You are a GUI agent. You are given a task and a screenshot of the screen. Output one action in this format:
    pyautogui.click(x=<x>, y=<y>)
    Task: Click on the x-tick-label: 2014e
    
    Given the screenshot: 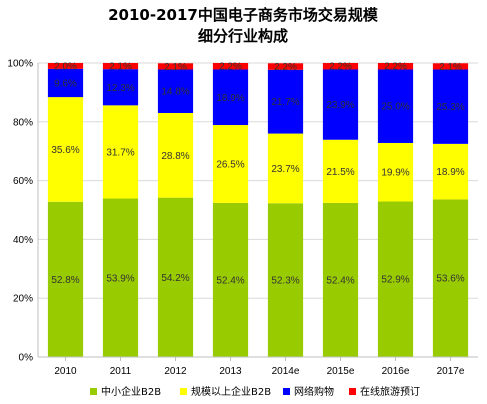 What is the action you would take?
    pyautogui.click(x=286, y=371)
    